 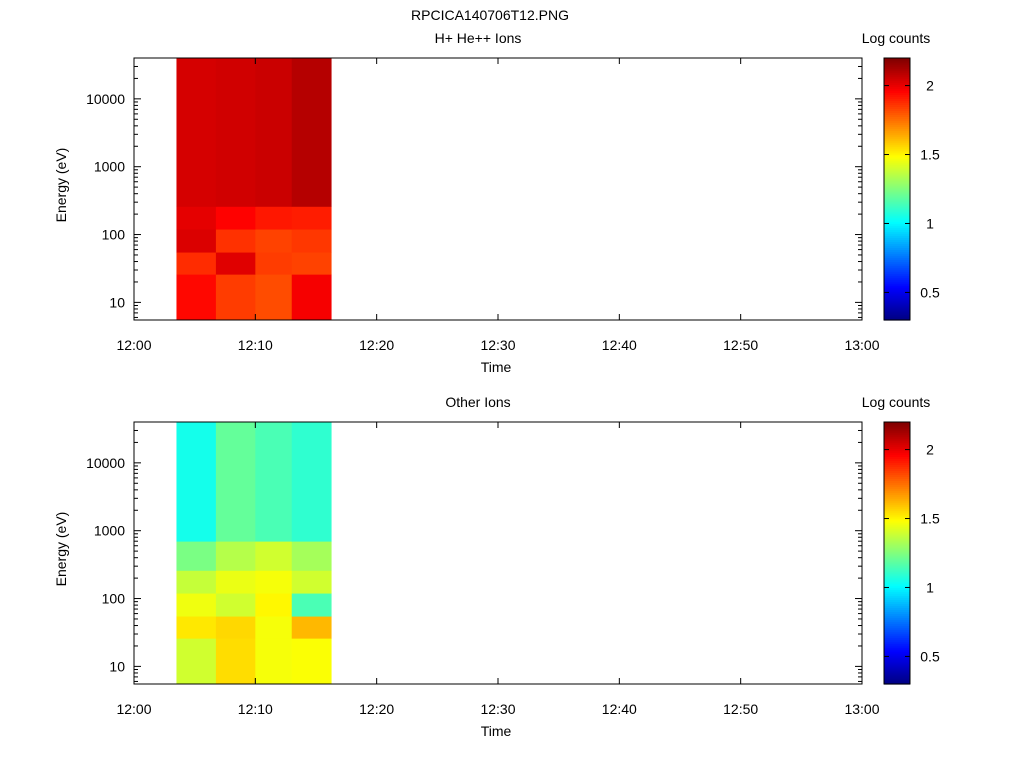 What do you see at coordinates (897, 553) in the screenshot?
I see `colorbar-frame` at bounding box center [897, 553].